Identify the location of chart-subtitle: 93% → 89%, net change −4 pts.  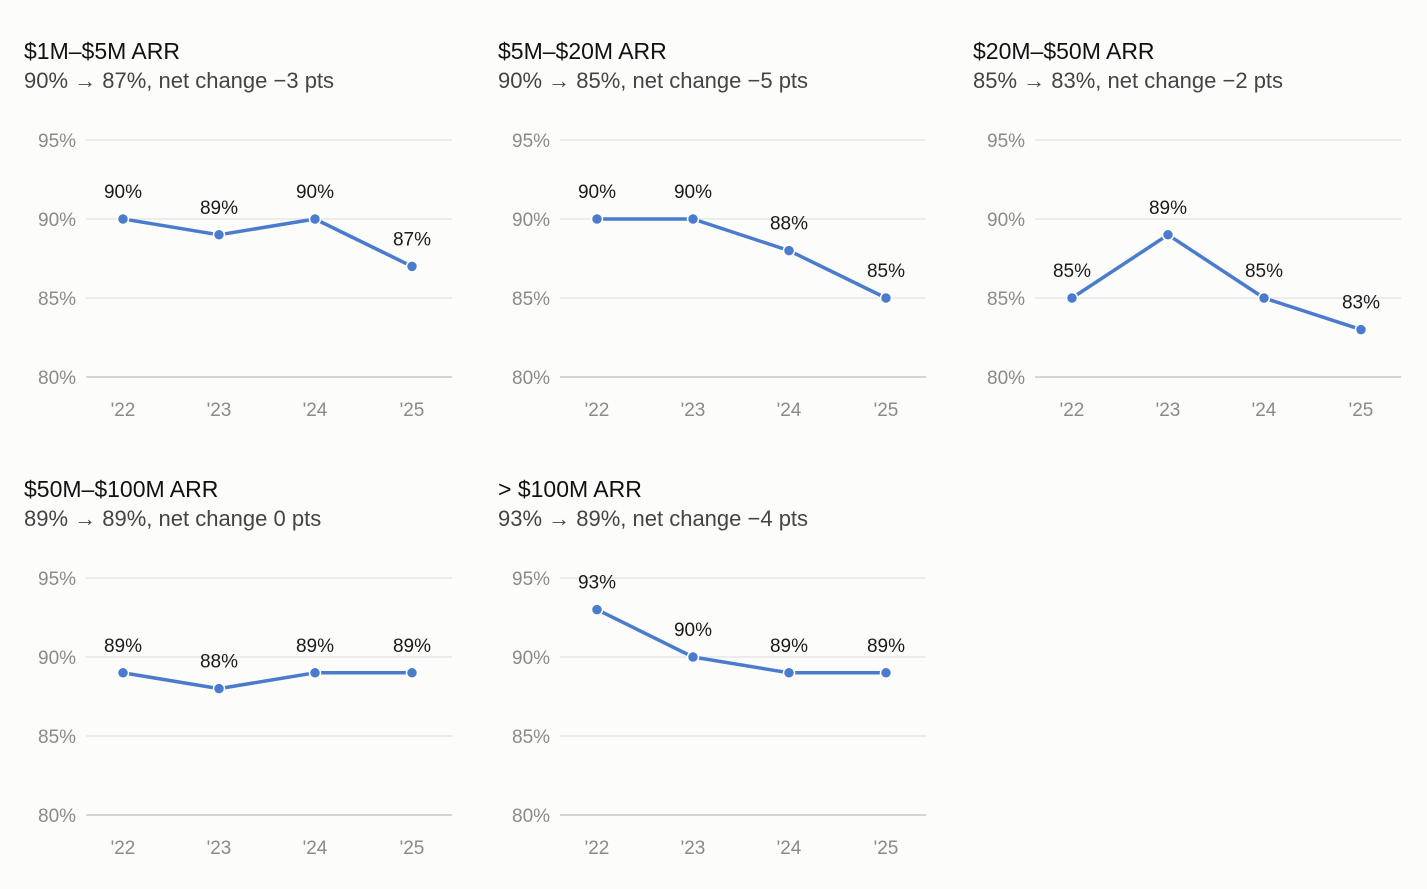
(653, 518).